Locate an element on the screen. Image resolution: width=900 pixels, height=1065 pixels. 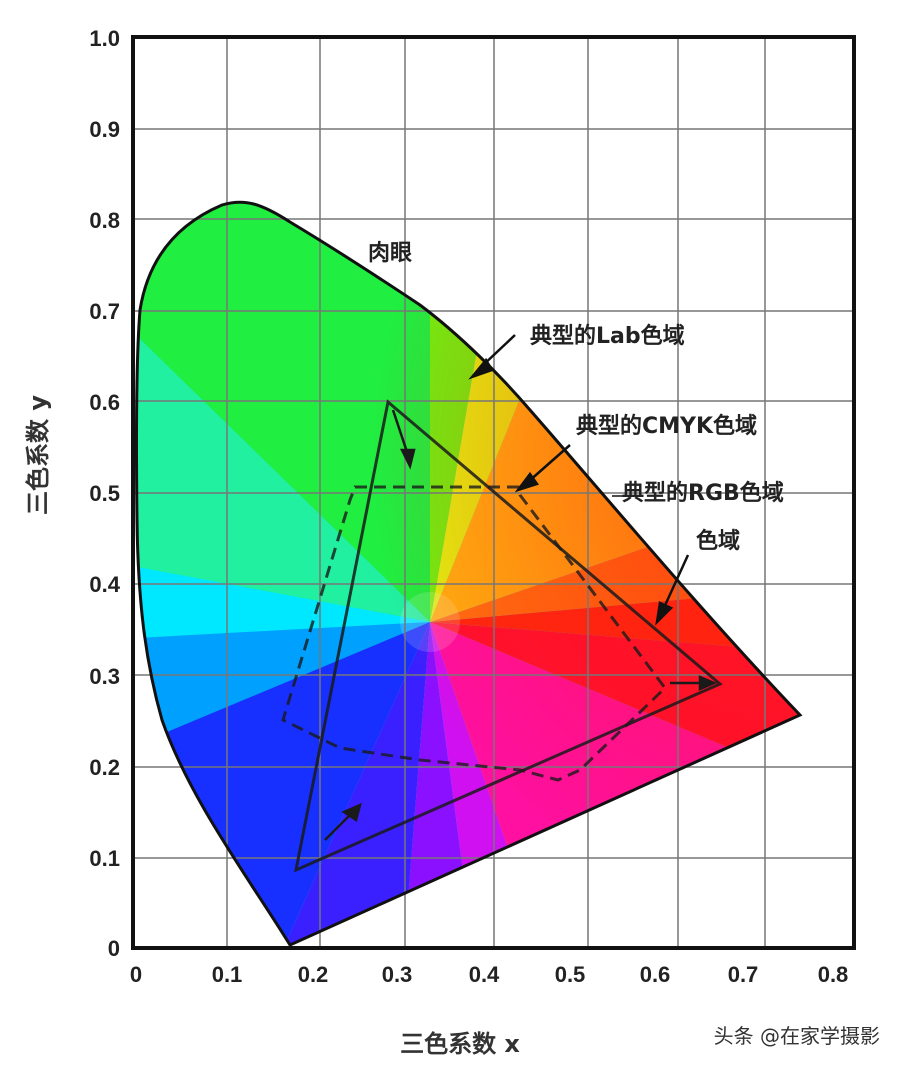
naked-eye-label: 肉眼 is located at coordinates (390, 253).